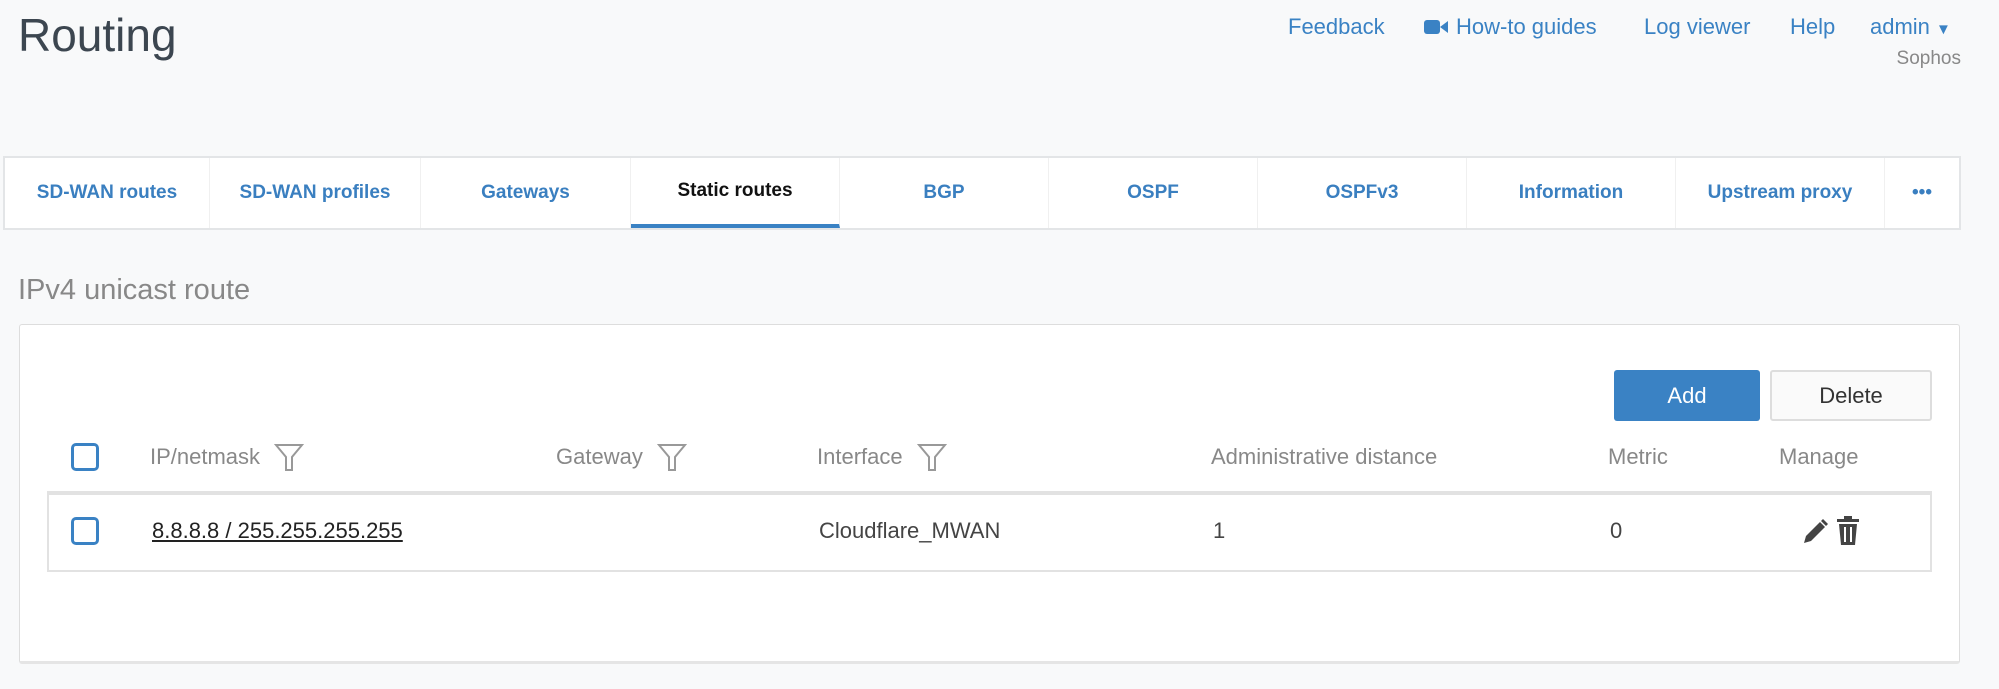 This screenshot has height=689, width=1999. I want to click on tab-ospf: OSPF, so click(1153, 193).